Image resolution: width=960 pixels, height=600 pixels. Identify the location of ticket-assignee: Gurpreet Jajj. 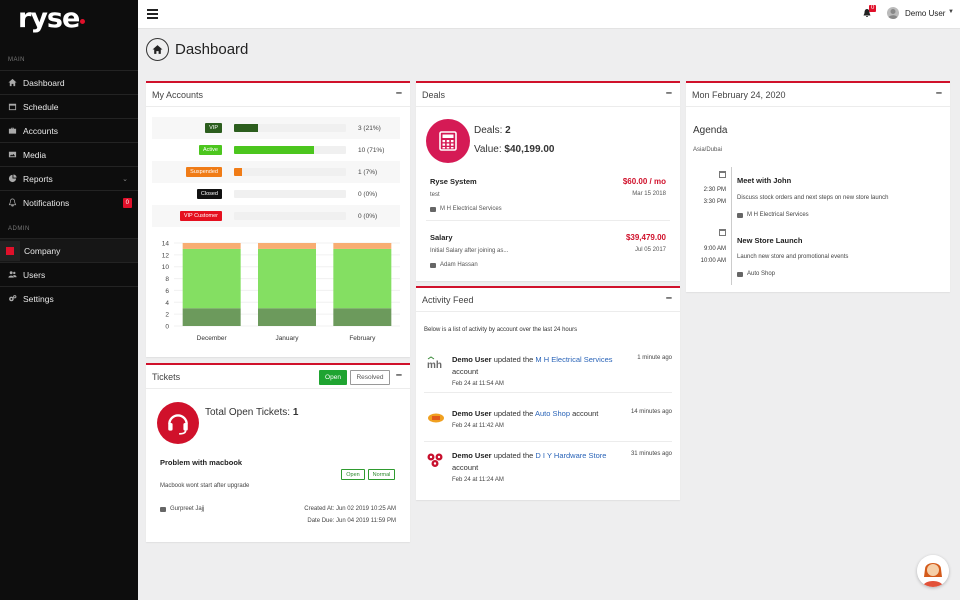
(182, 509).